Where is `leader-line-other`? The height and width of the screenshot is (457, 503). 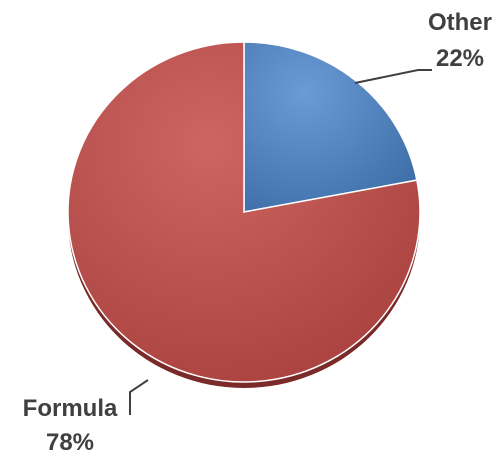 leader-line-other is located at coordinates (393, 76).